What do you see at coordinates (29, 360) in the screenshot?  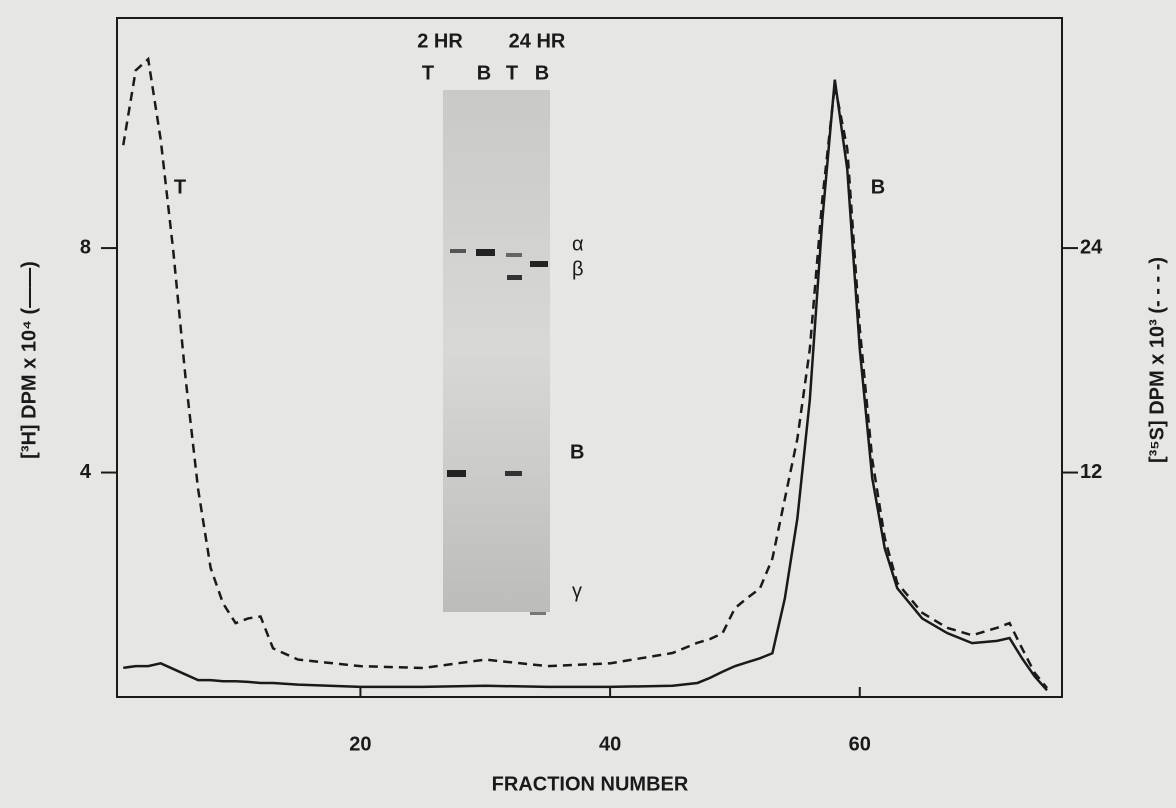 I see `y-axis-label: [³H] DPM x 10⁴ (——)` at bounding box center [29, 360].